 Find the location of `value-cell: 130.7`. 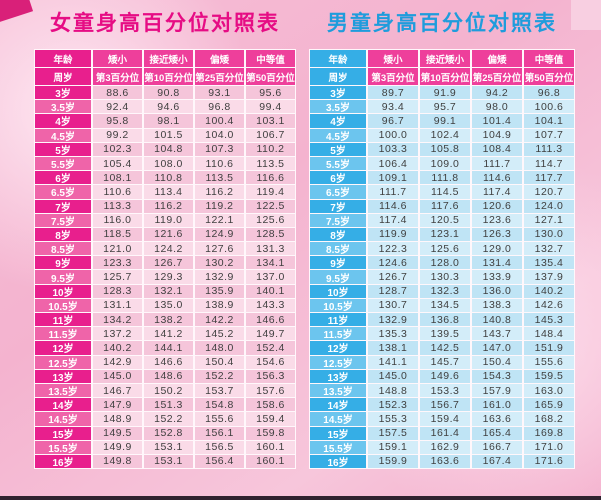

value-cell: 130.7 is located at coordinates (393, 305).